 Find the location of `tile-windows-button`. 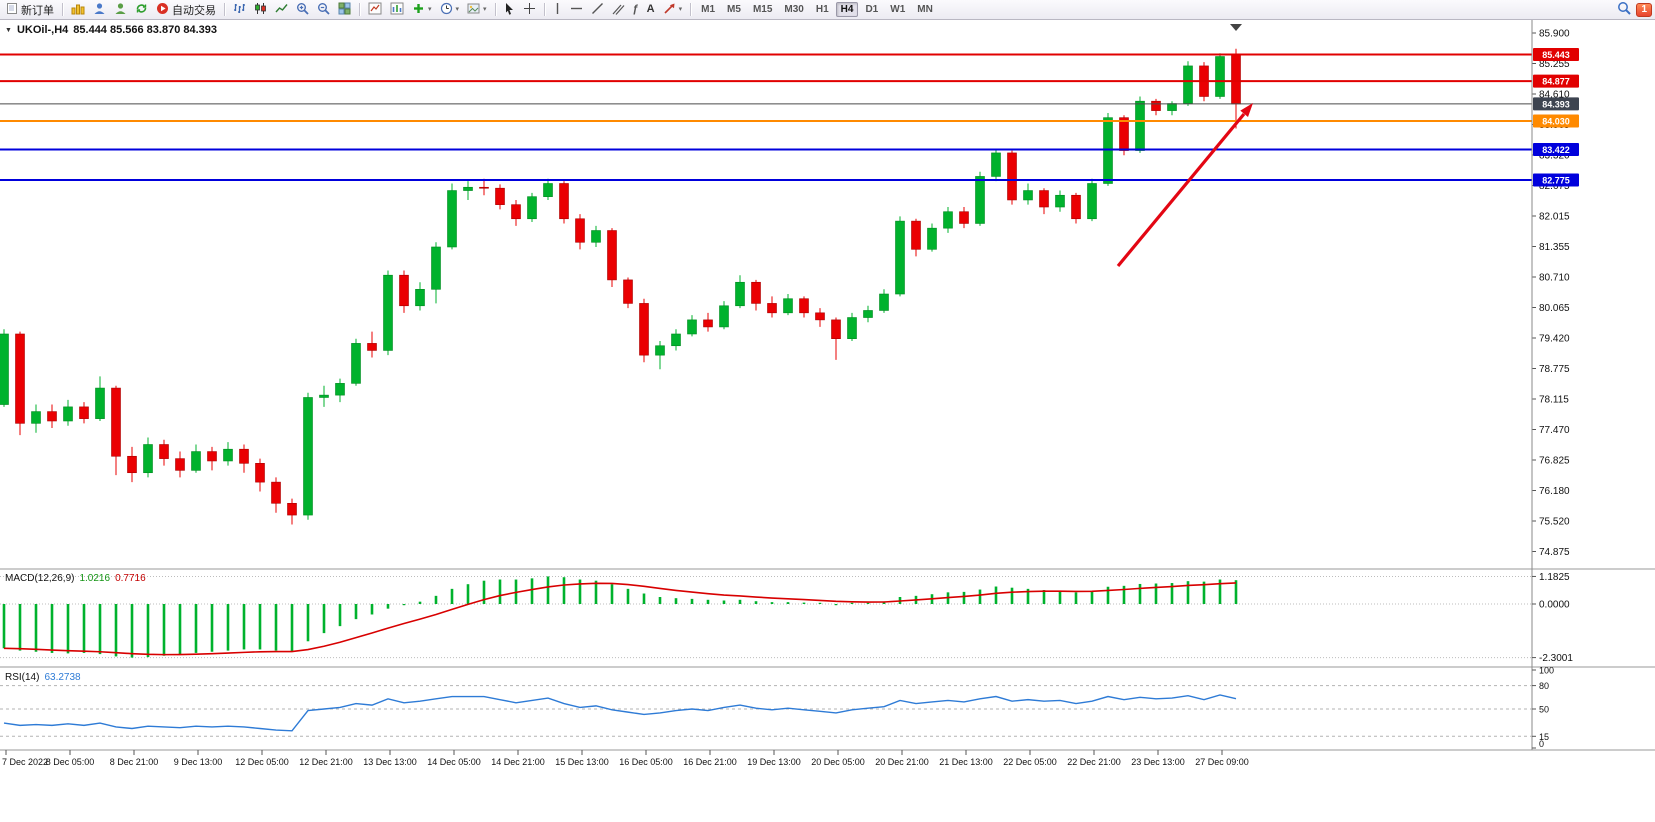

tile-windows-button is located at coordinates (344, 9).